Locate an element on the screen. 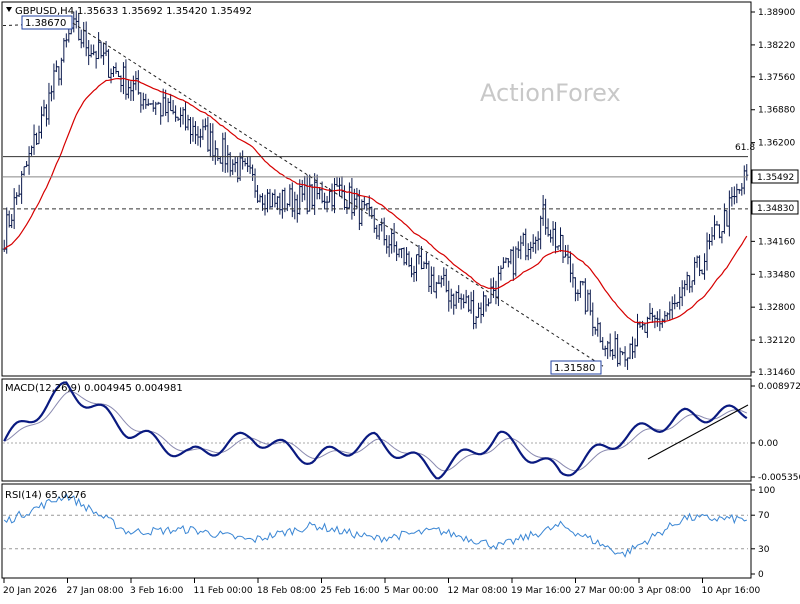 The height and width of the screenshot is (604, 800). x-tick-label: 11 Feb 00:00 is located at coordinates (223, 591).